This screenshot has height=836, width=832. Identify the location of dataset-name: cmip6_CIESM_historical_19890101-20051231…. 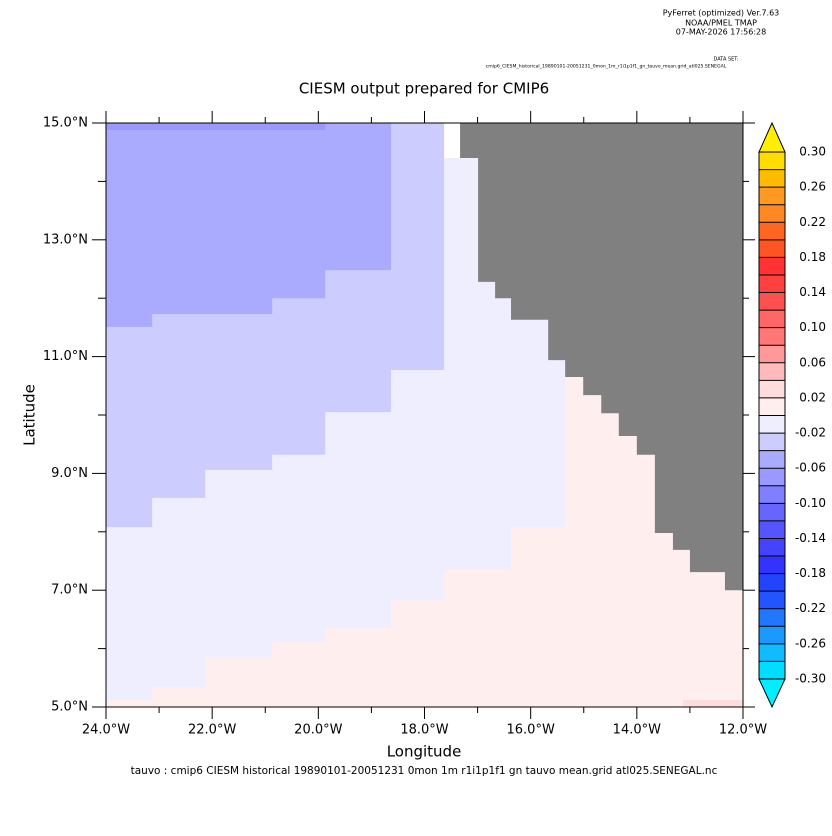
(606, 67).